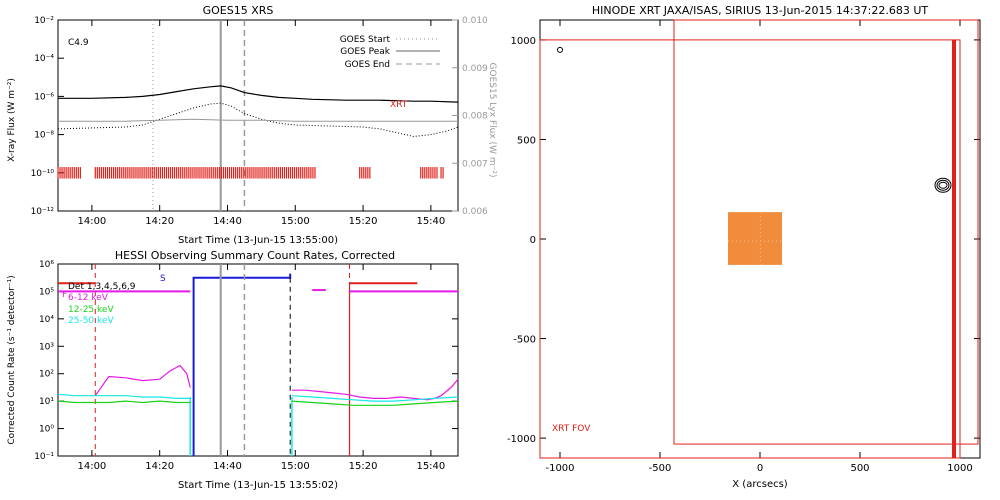 The image size is (1000, 500). What do you see at coordinates (44, 457) in the screenshot?
I see `hessi-ytick-label: 10⁻¹` at bounding box center [44, 457].